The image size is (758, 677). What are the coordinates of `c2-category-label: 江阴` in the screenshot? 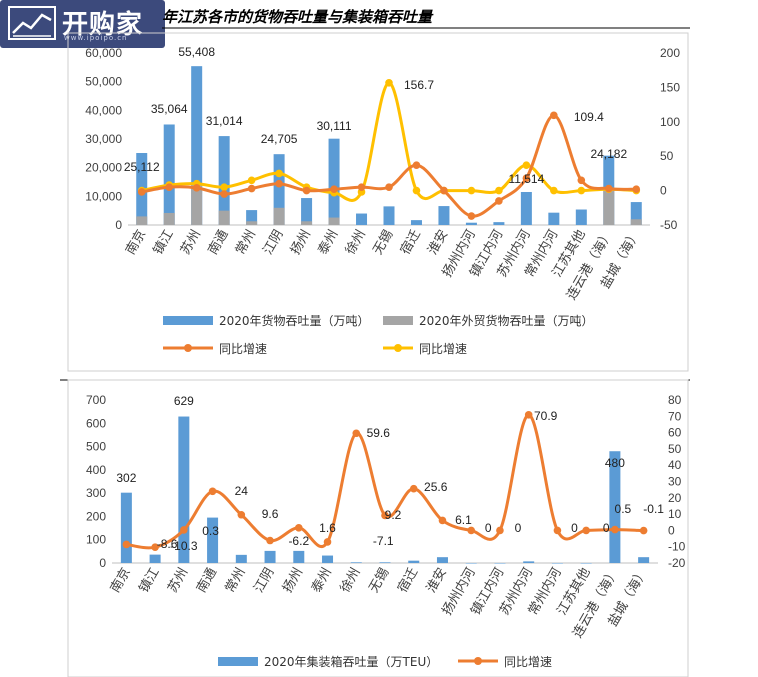 It's located at (265, 581).